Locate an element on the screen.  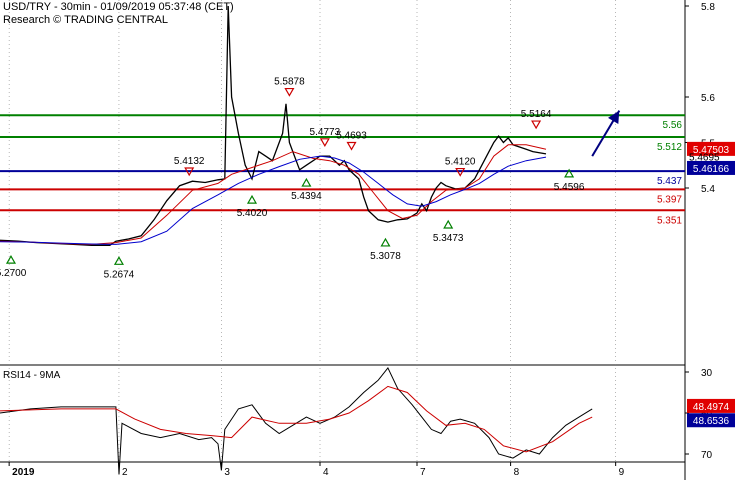
last-price-badge: 5.47503 is located at coordinates (711, 150).